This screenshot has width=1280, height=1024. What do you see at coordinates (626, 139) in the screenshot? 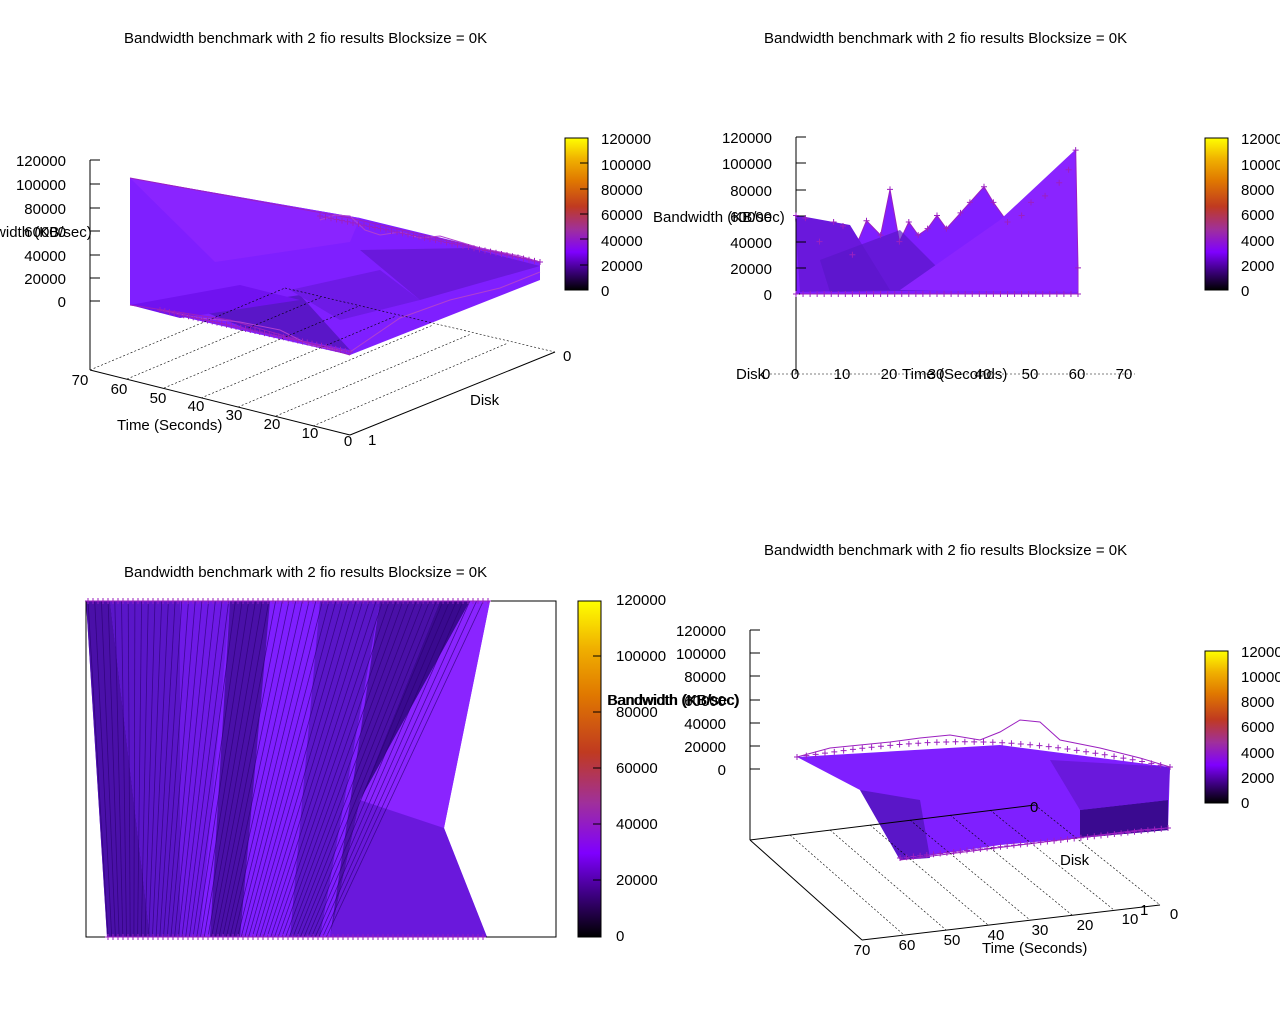
I see `colorbar-tick-label: 120000` at bounding box center [626, 139].